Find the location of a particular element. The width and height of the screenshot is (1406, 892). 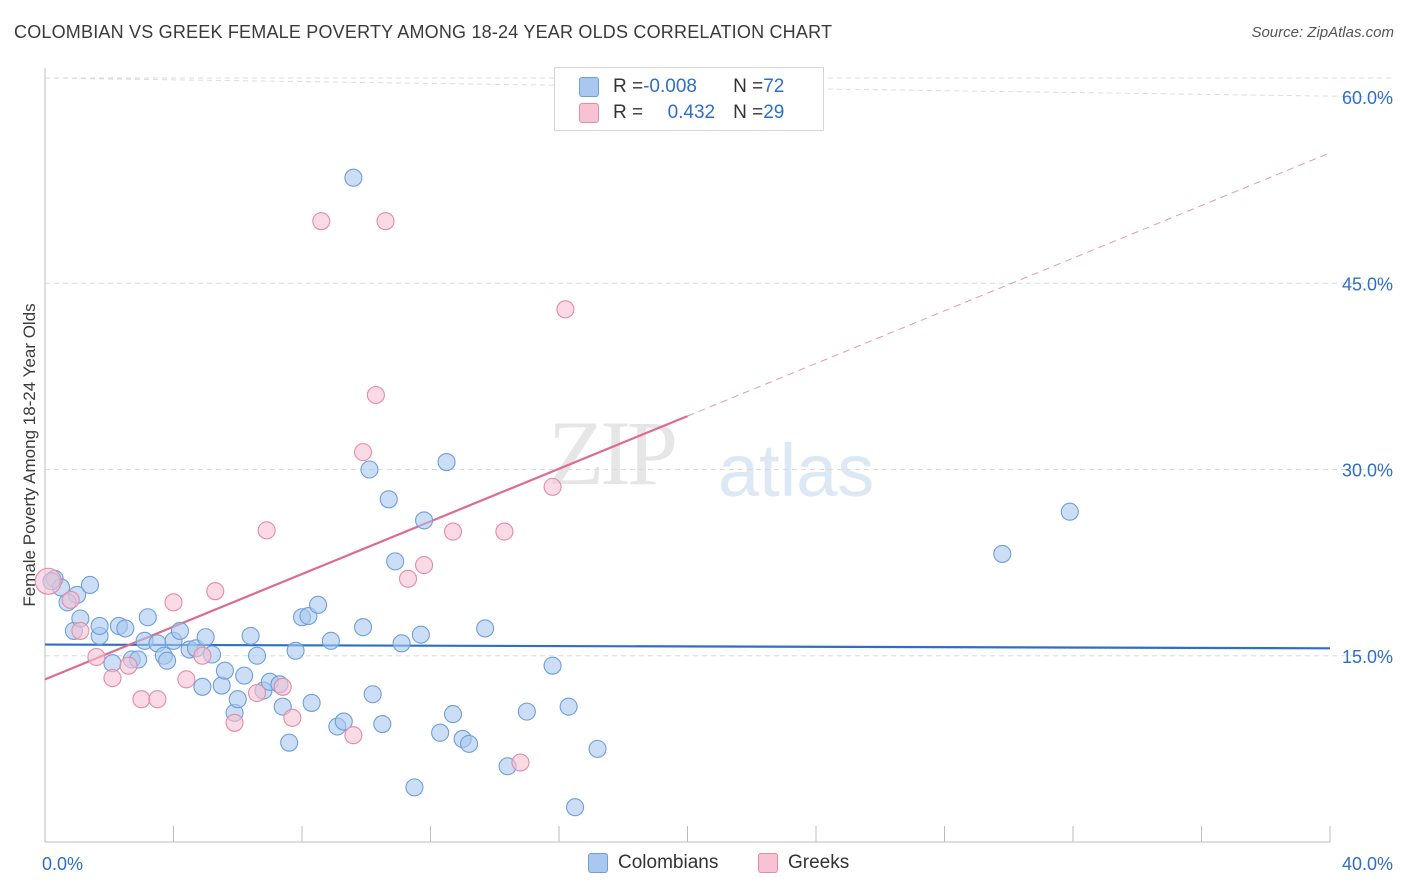

watermark-atlas: atlas is located at coordinates (796, 470).